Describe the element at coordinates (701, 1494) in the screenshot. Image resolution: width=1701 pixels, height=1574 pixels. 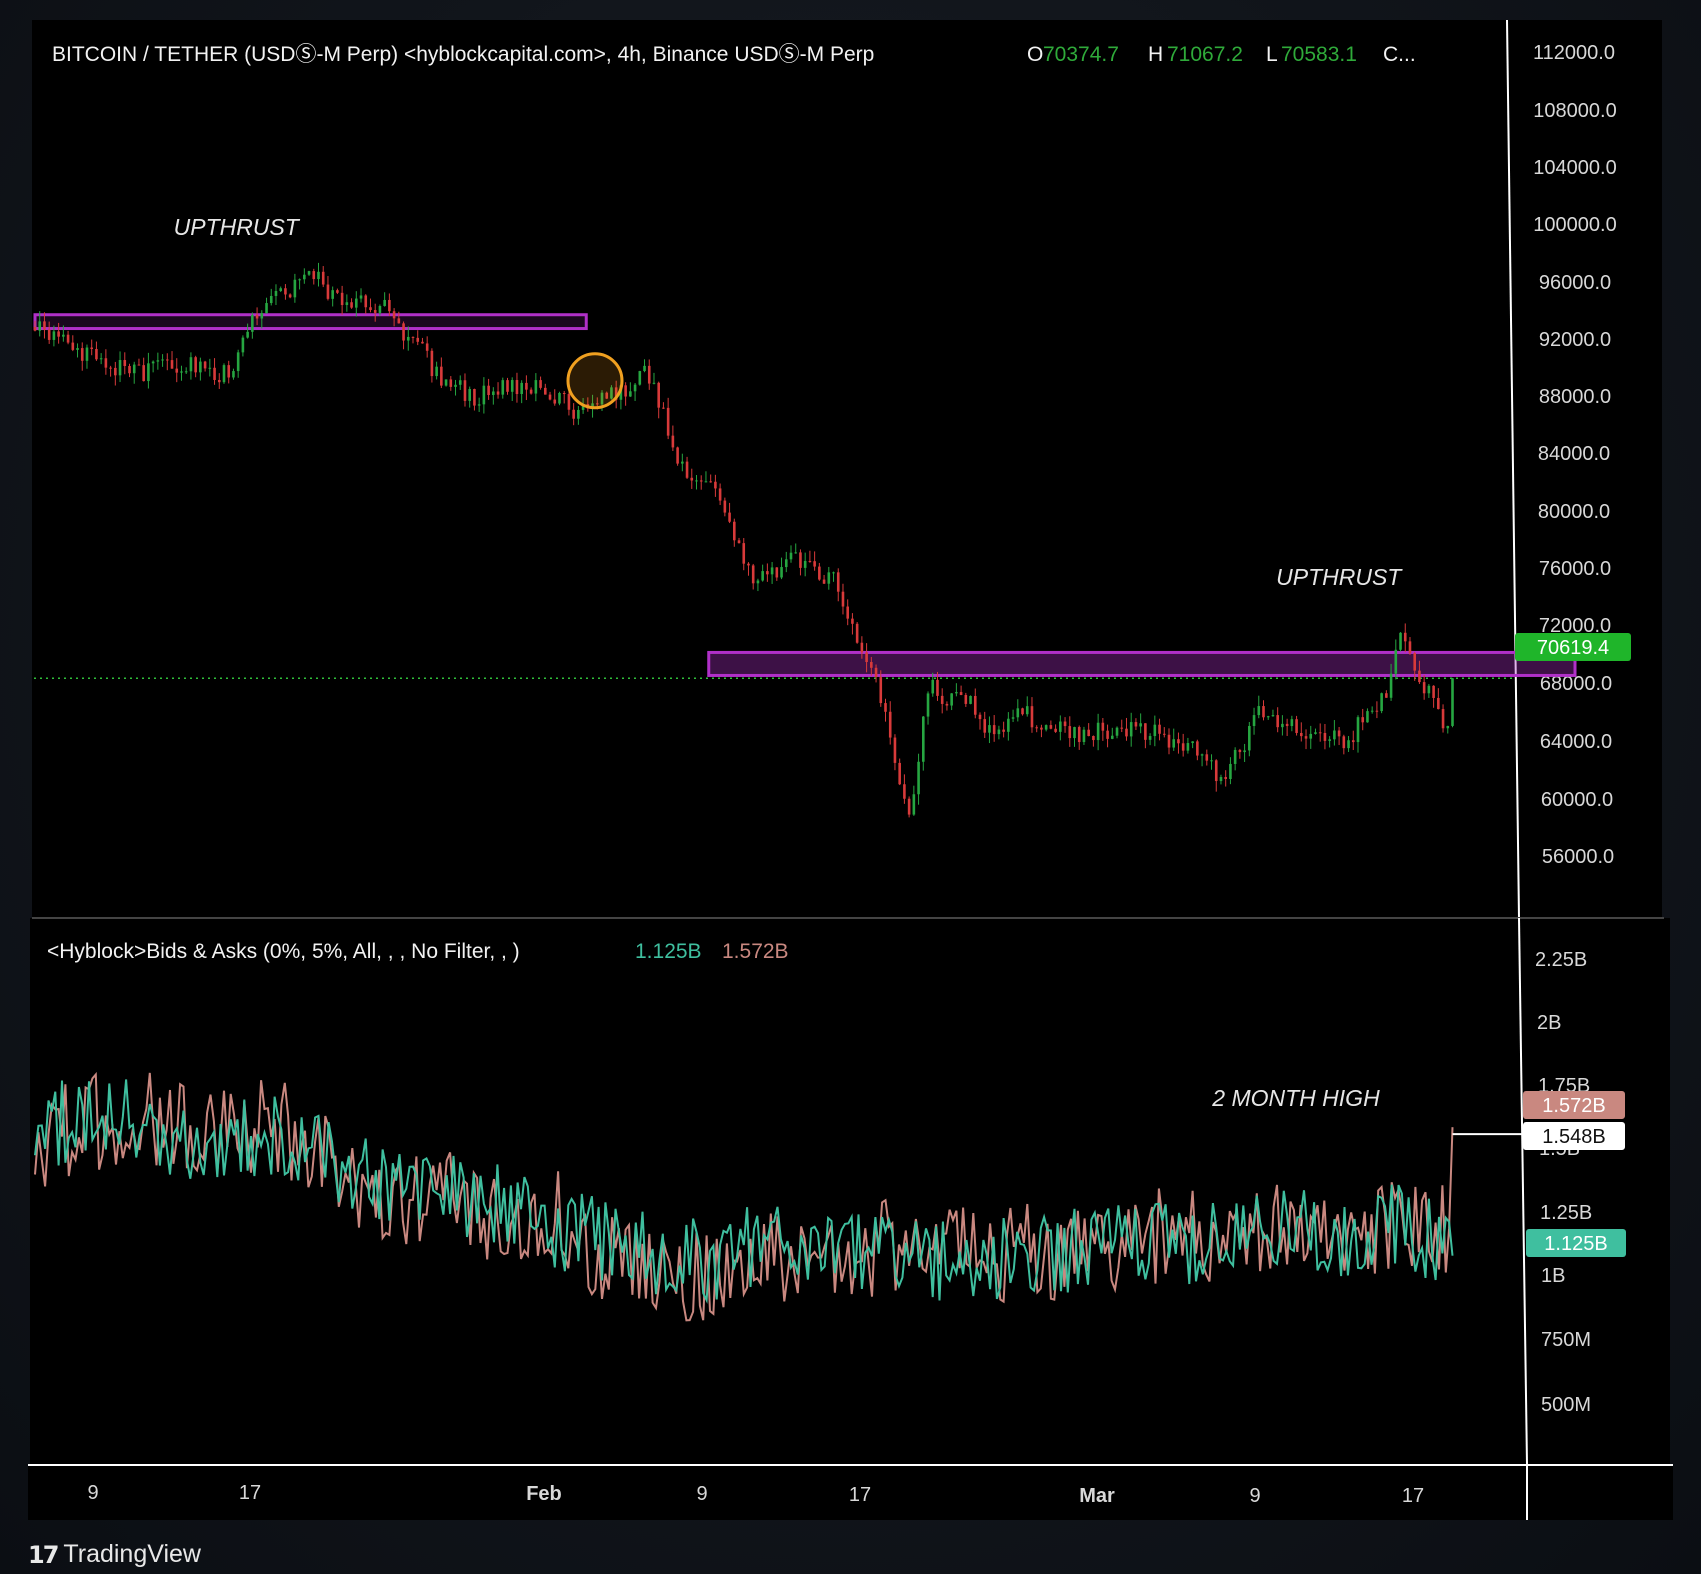
I see `time-tick: 9` at that location.